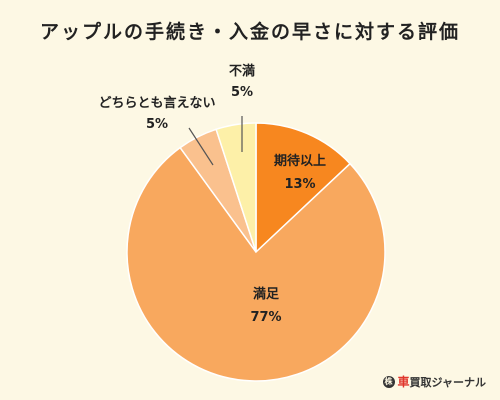 Image resolution: width=500 pixels, height=400 pixels. What do you see at coordinates (242, 71) in the screenshot?
I see `slice-label-4: 不満` at bounding box center [242, 71].